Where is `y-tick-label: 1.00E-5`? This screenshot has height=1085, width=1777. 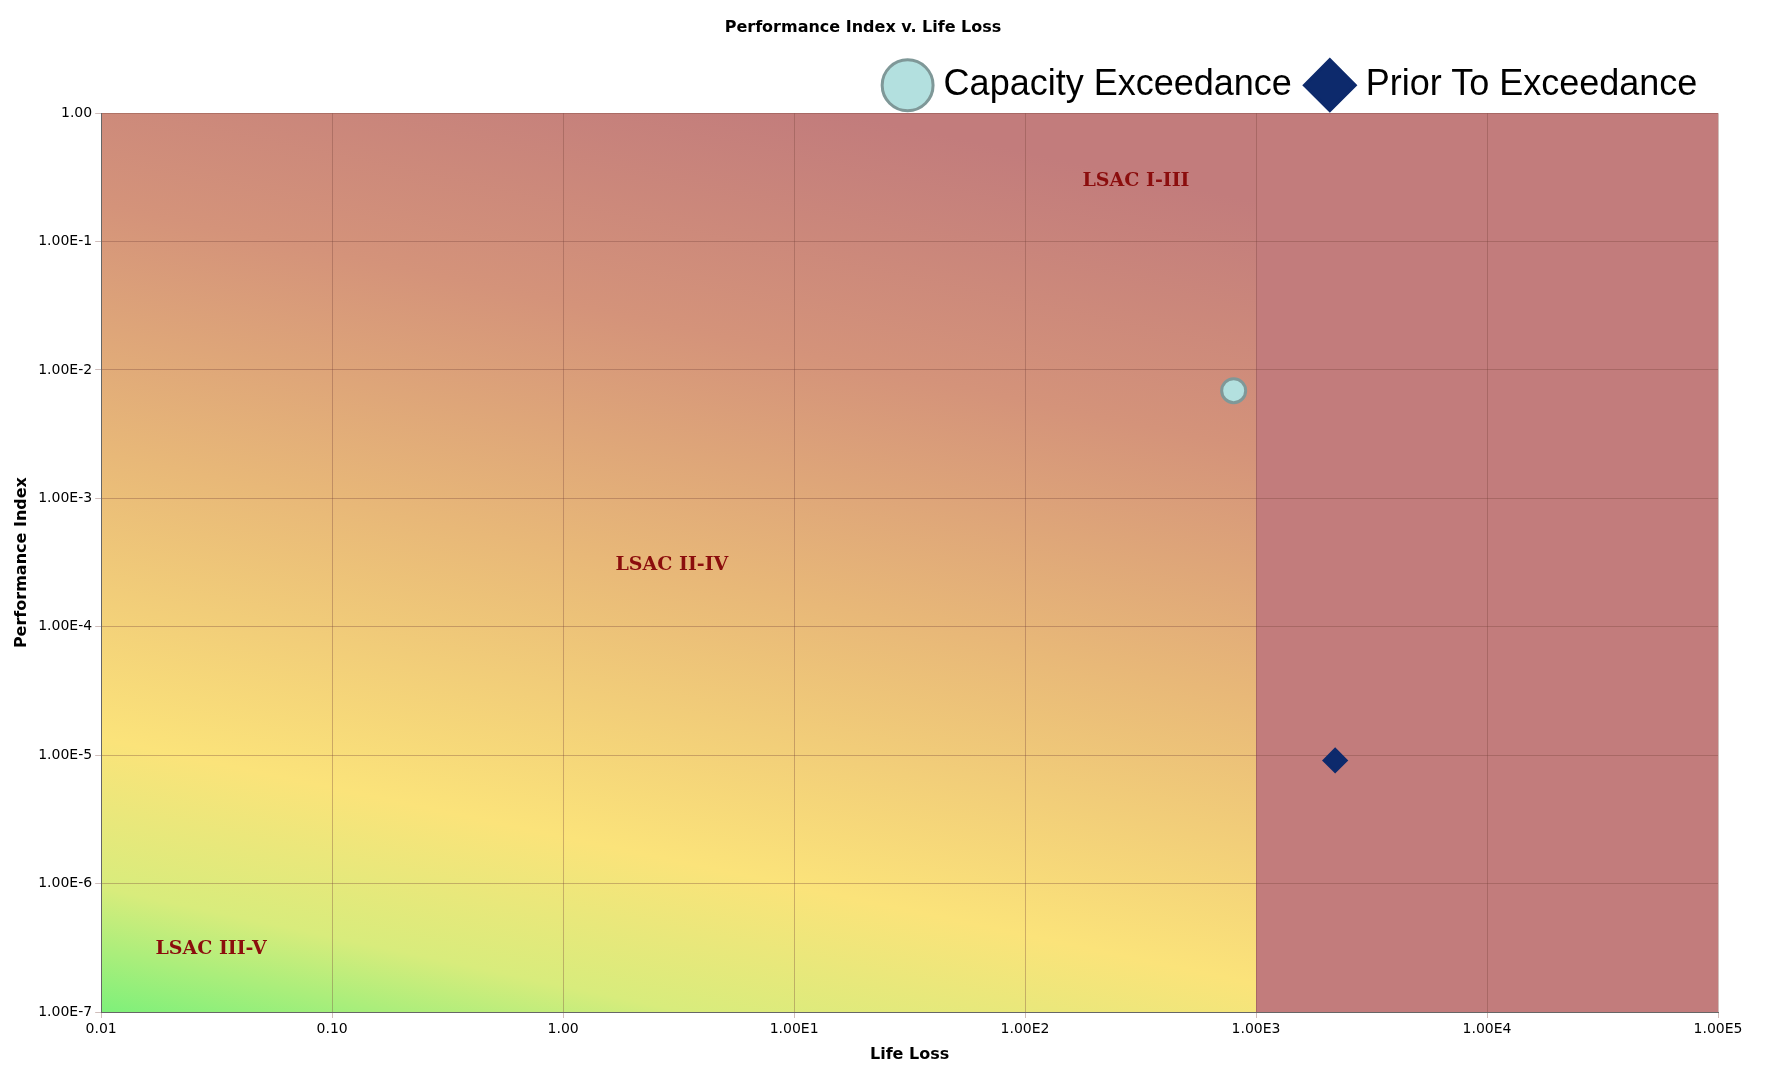 y-tick-label: 1.00E-5 is located at coordinates (65, 753).